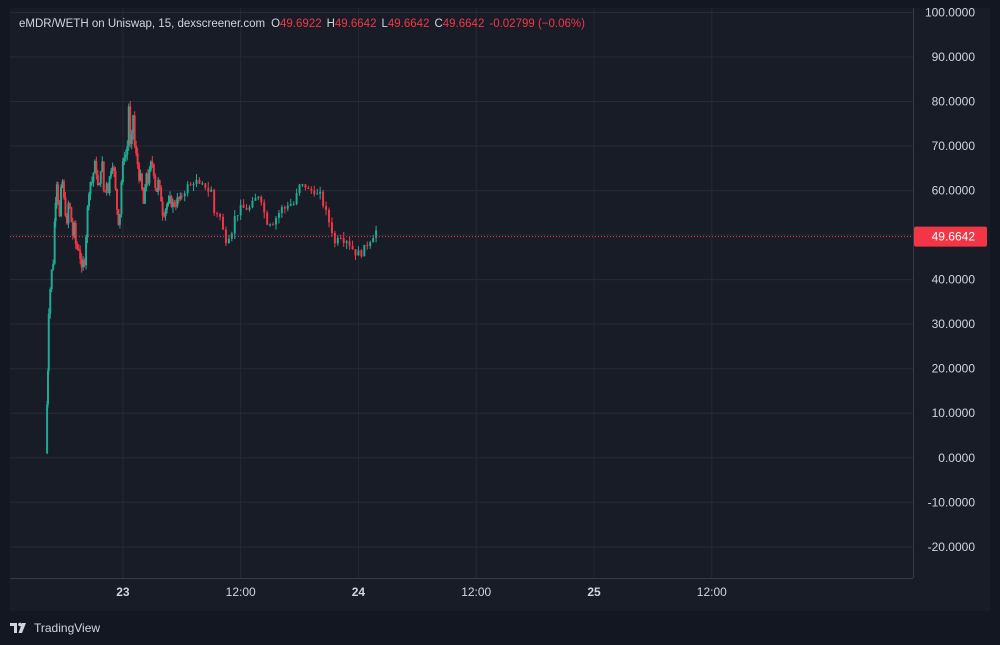  What do you see at coordinates (954, 237) in the screenshot?
I see `last-price-label: 49.6642` at bounding box center [954, 237].